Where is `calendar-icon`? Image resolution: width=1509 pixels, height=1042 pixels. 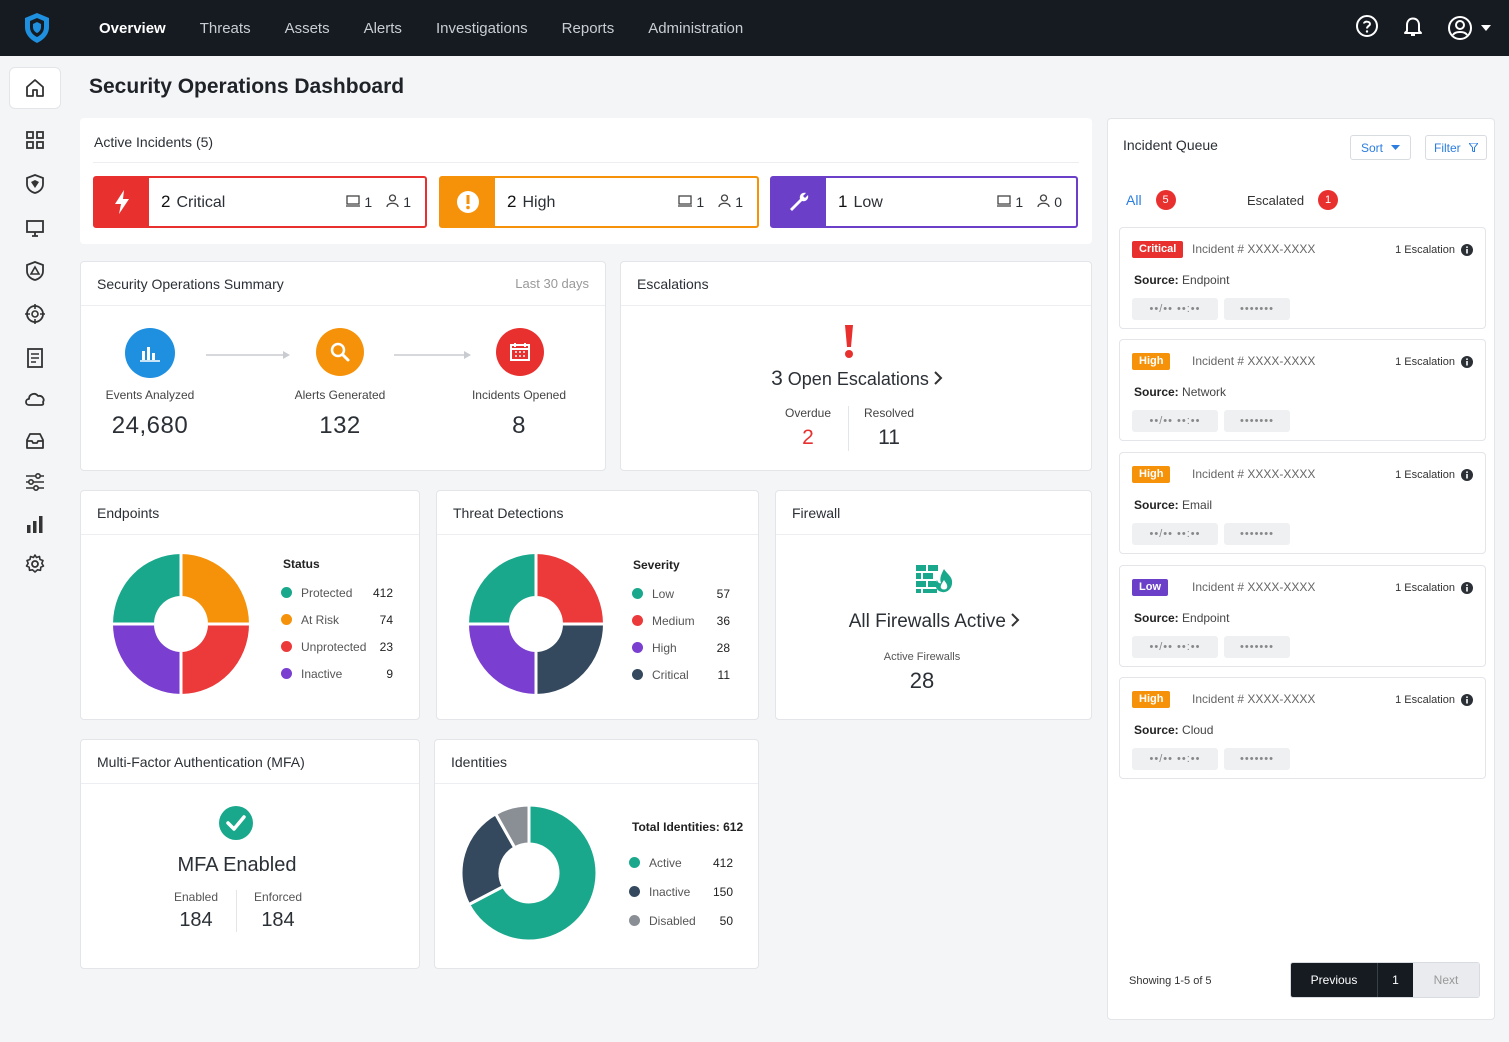
calendar-icon is located at coordinates (520, 352).